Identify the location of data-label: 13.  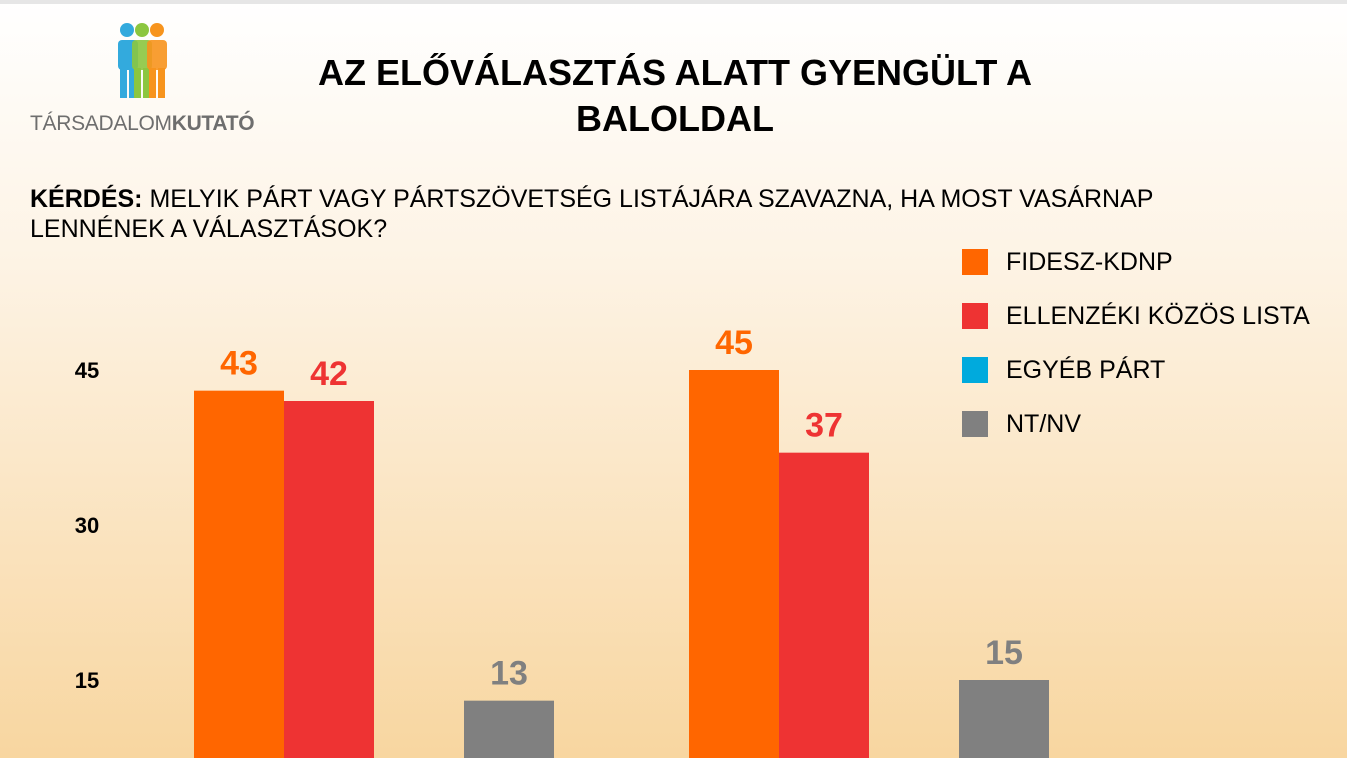
(509, 674).